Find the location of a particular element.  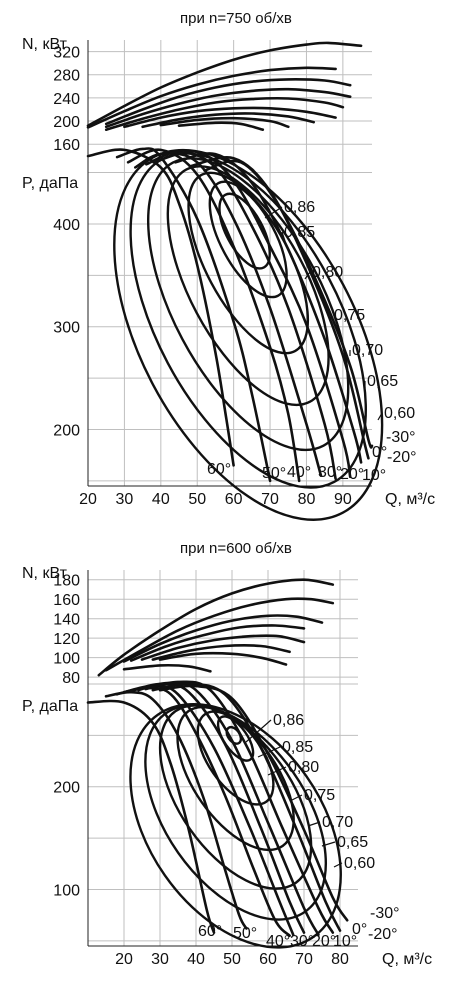

power-tick-label: 160 is located at coordinates (66, 145).